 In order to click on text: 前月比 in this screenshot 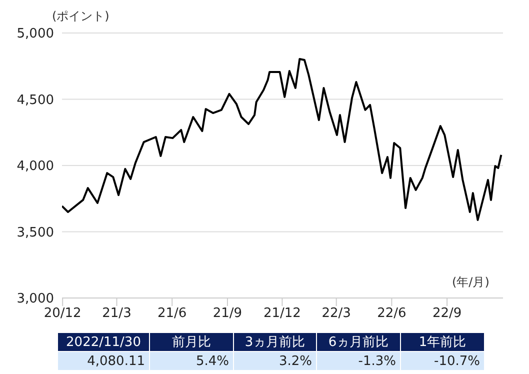, I will do `click(192, 342)`.